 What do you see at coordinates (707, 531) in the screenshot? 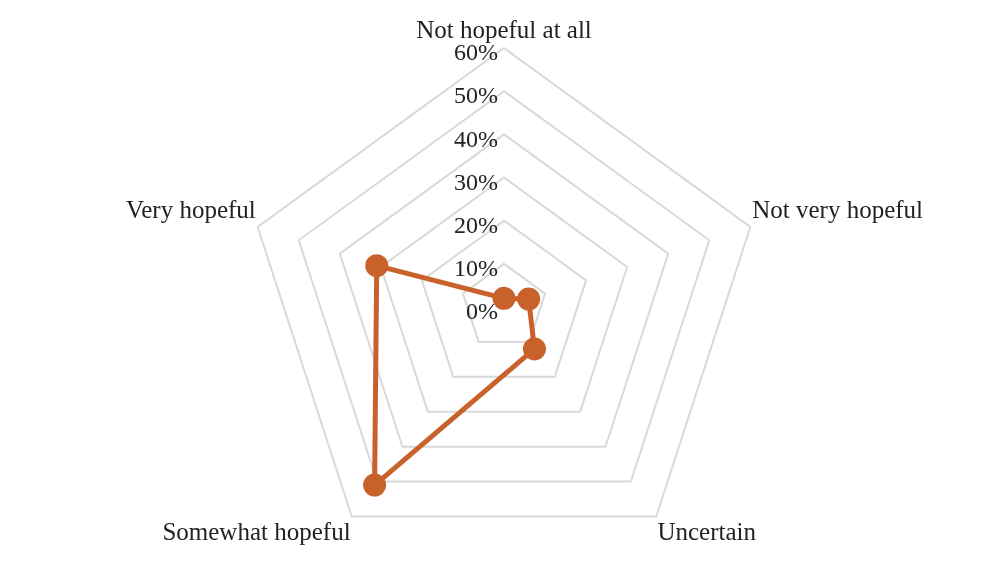
I see `spoke-label: Uncertain` at bounding box center [707, 531].